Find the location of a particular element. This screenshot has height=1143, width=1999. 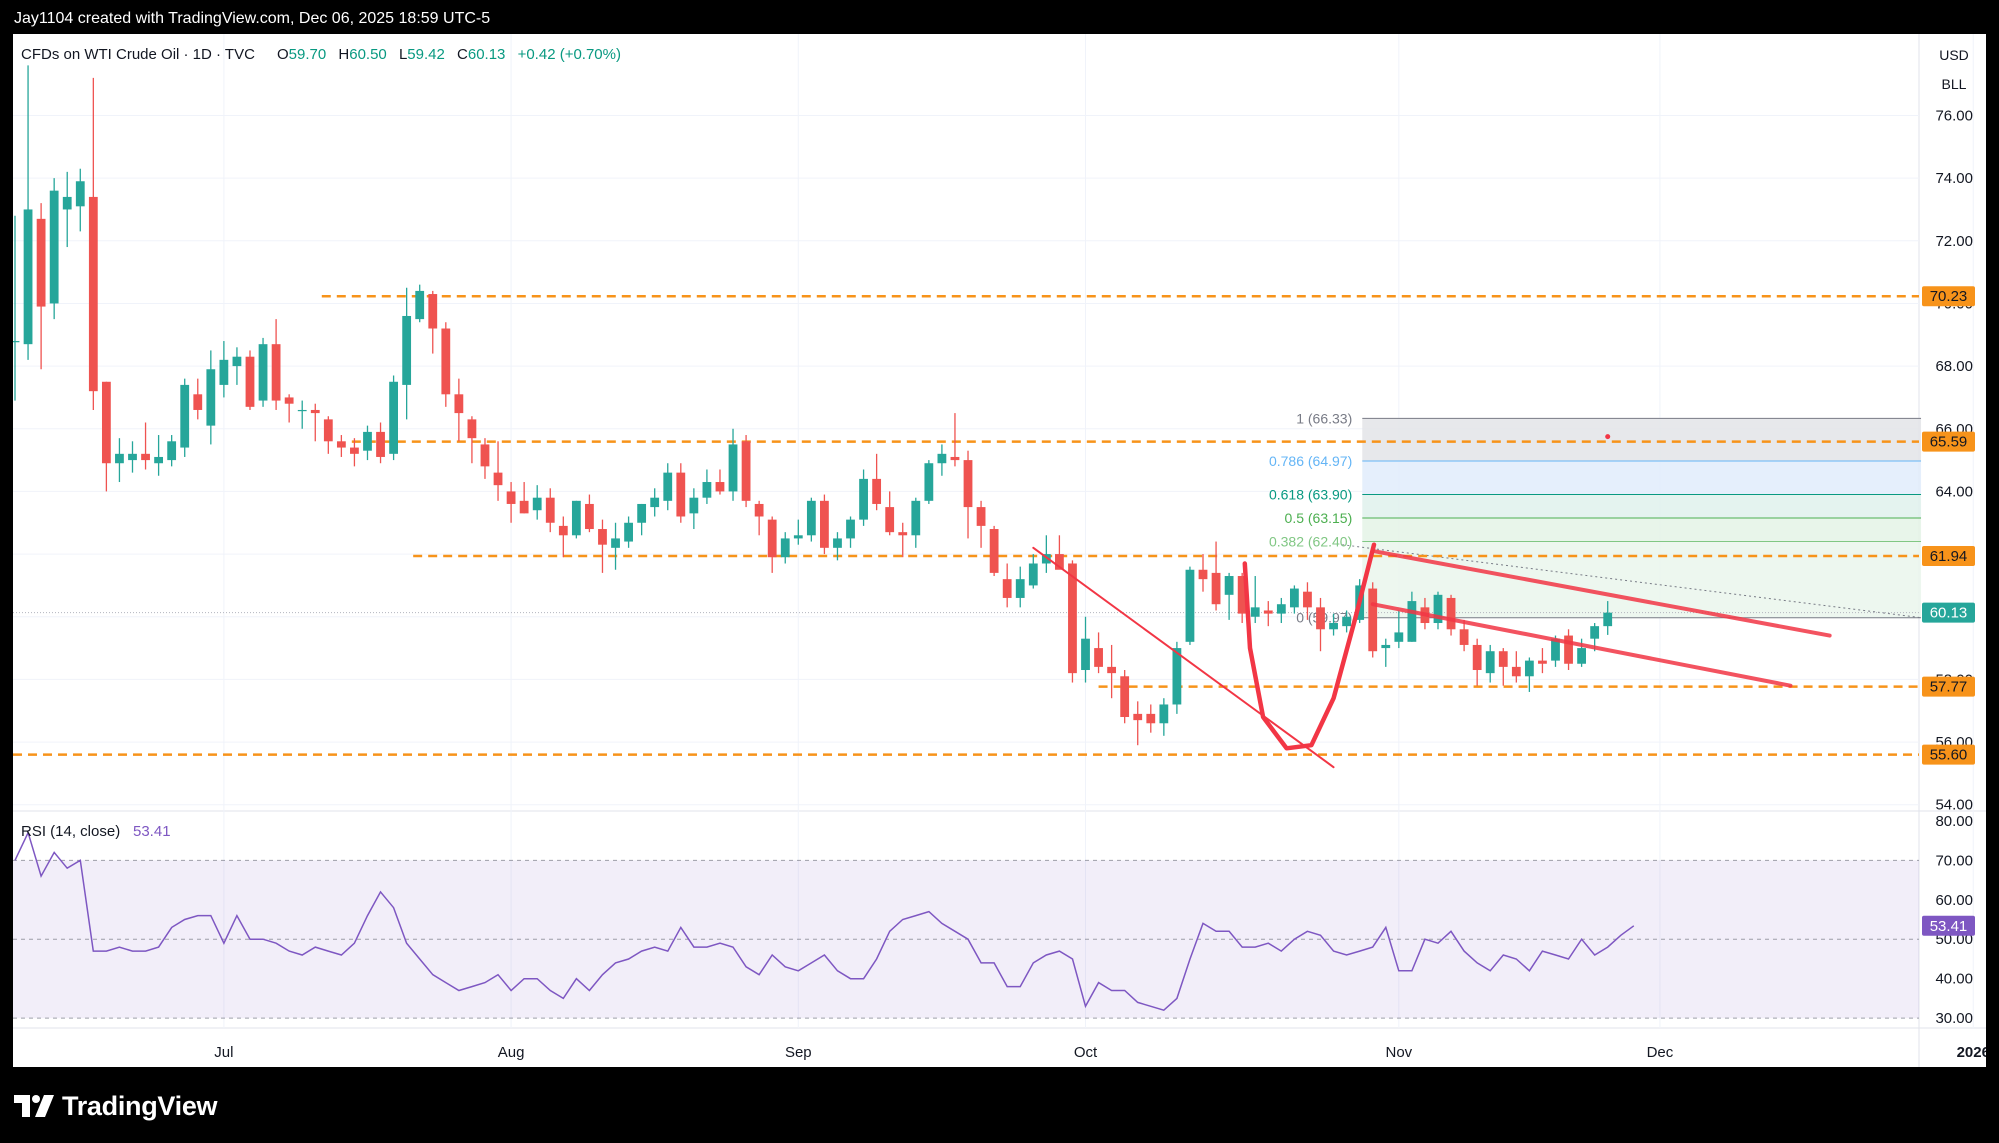

unit-label: BLL is located at coordinates (1954, 84).